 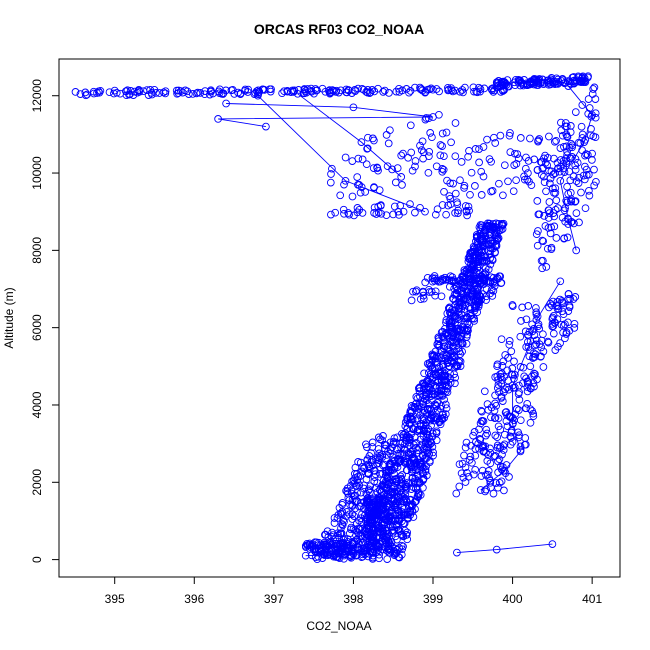 I want to click on x-tick-label: 395, so click(x=115, y=599).